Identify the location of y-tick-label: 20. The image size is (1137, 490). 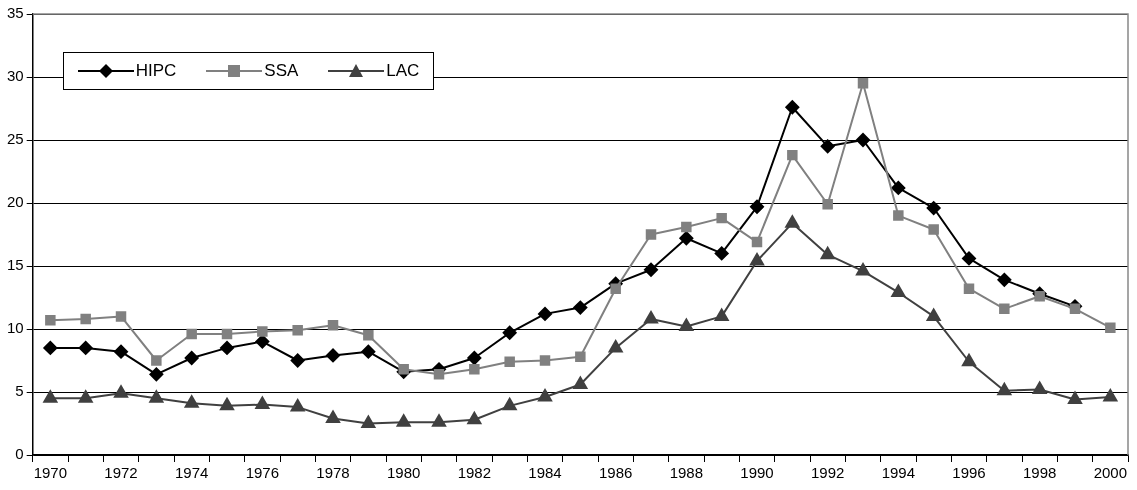
(15, 202).